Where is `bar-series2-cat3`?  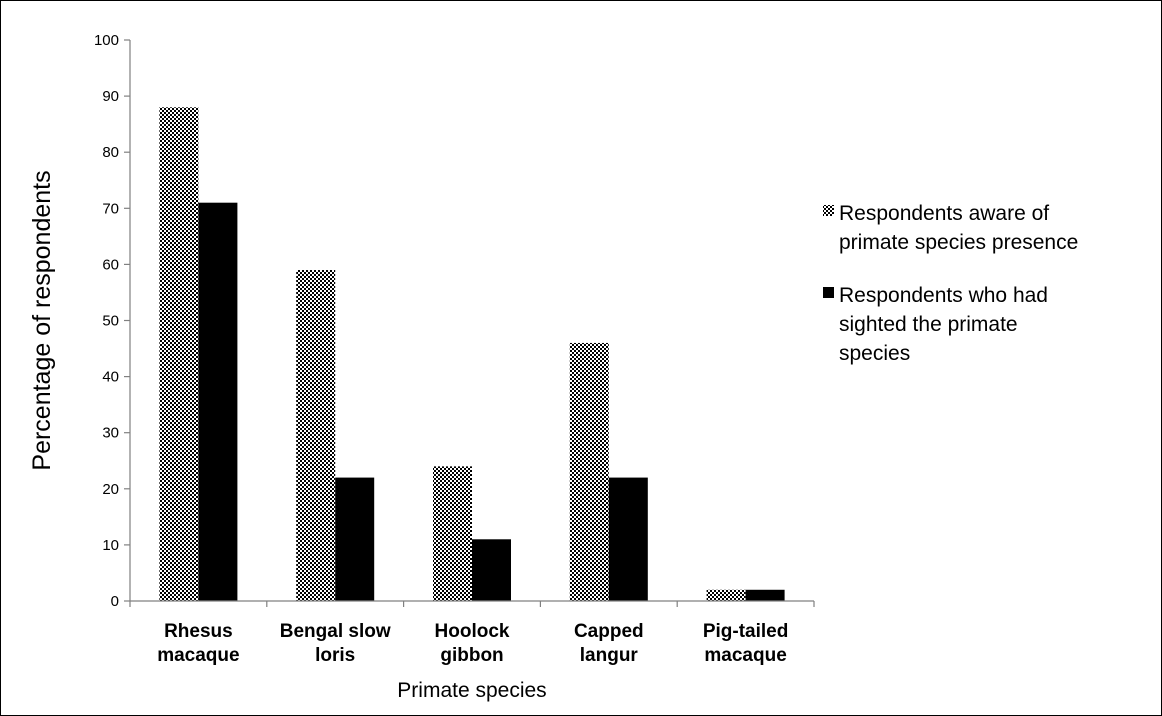
bar-series2-cat3 is located at coordinates (491, 570).